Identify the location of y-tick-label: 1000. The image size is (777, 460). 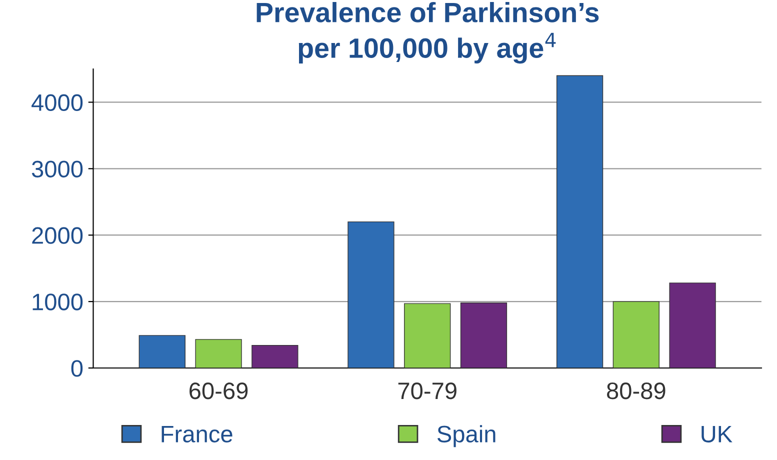
(57, 302).